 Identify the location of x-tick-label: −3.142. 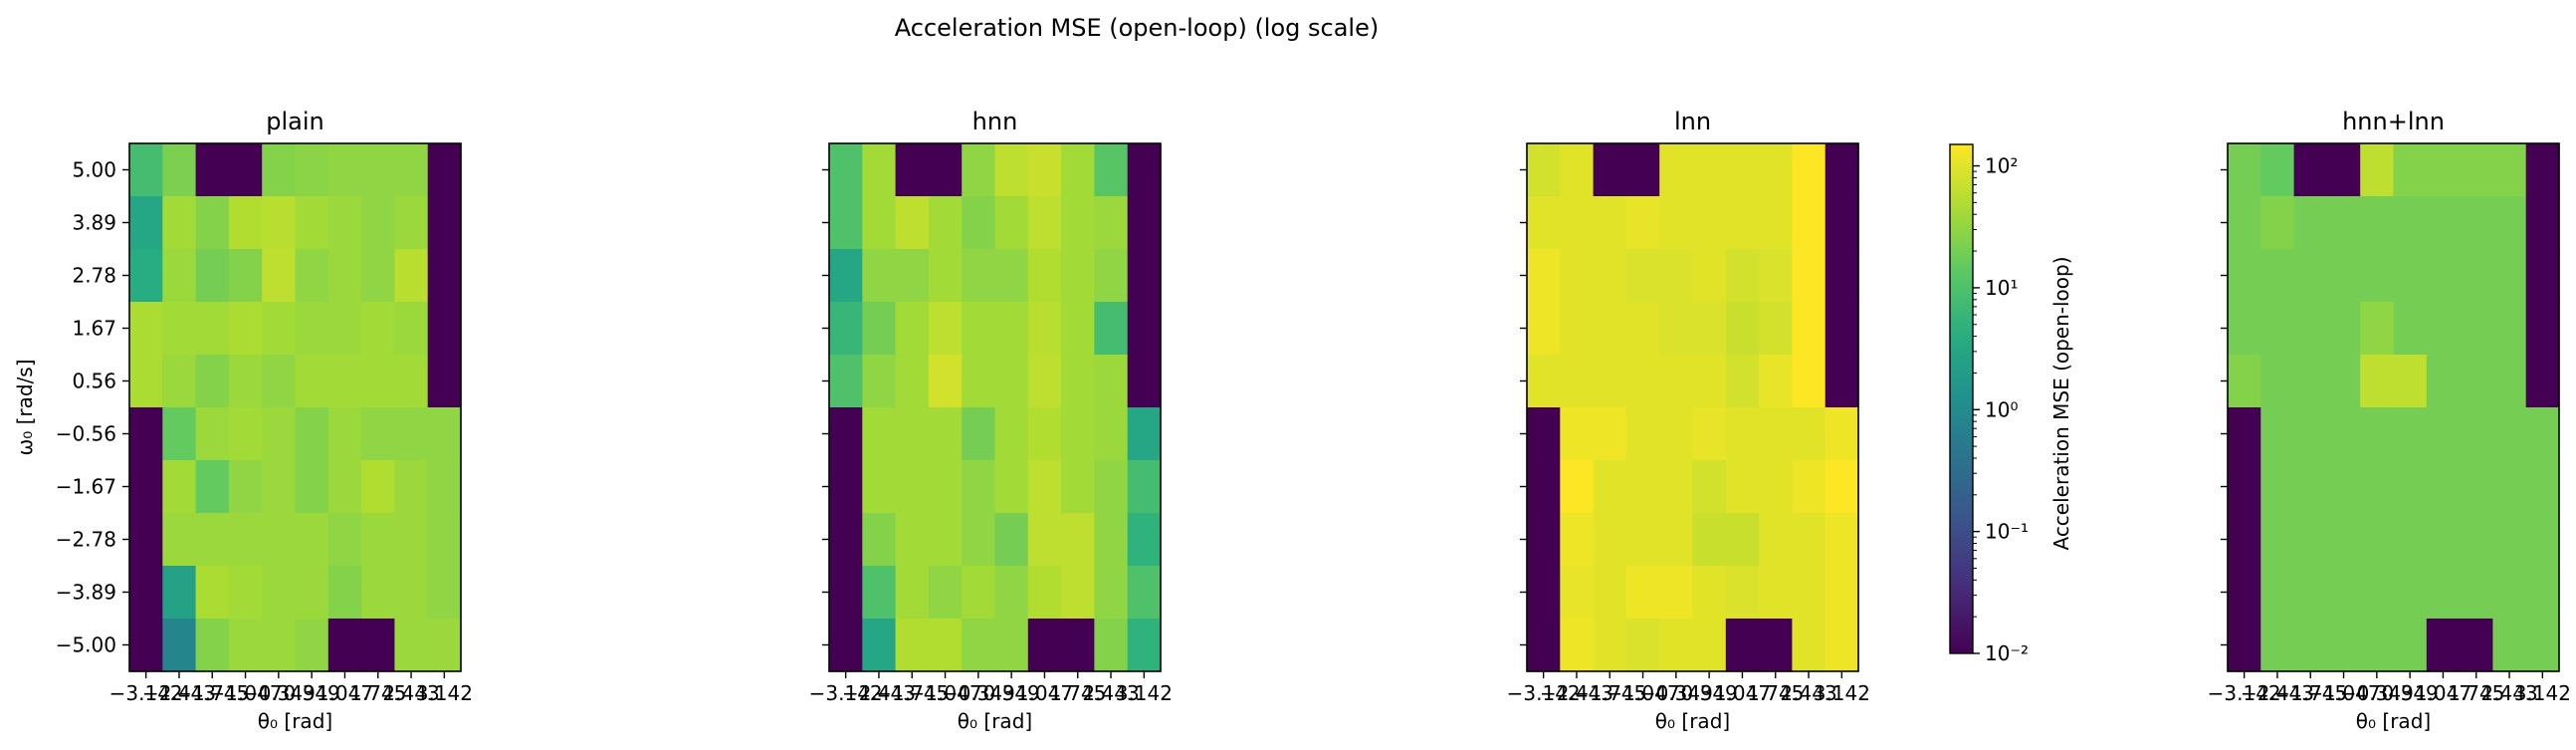
(146, 693).